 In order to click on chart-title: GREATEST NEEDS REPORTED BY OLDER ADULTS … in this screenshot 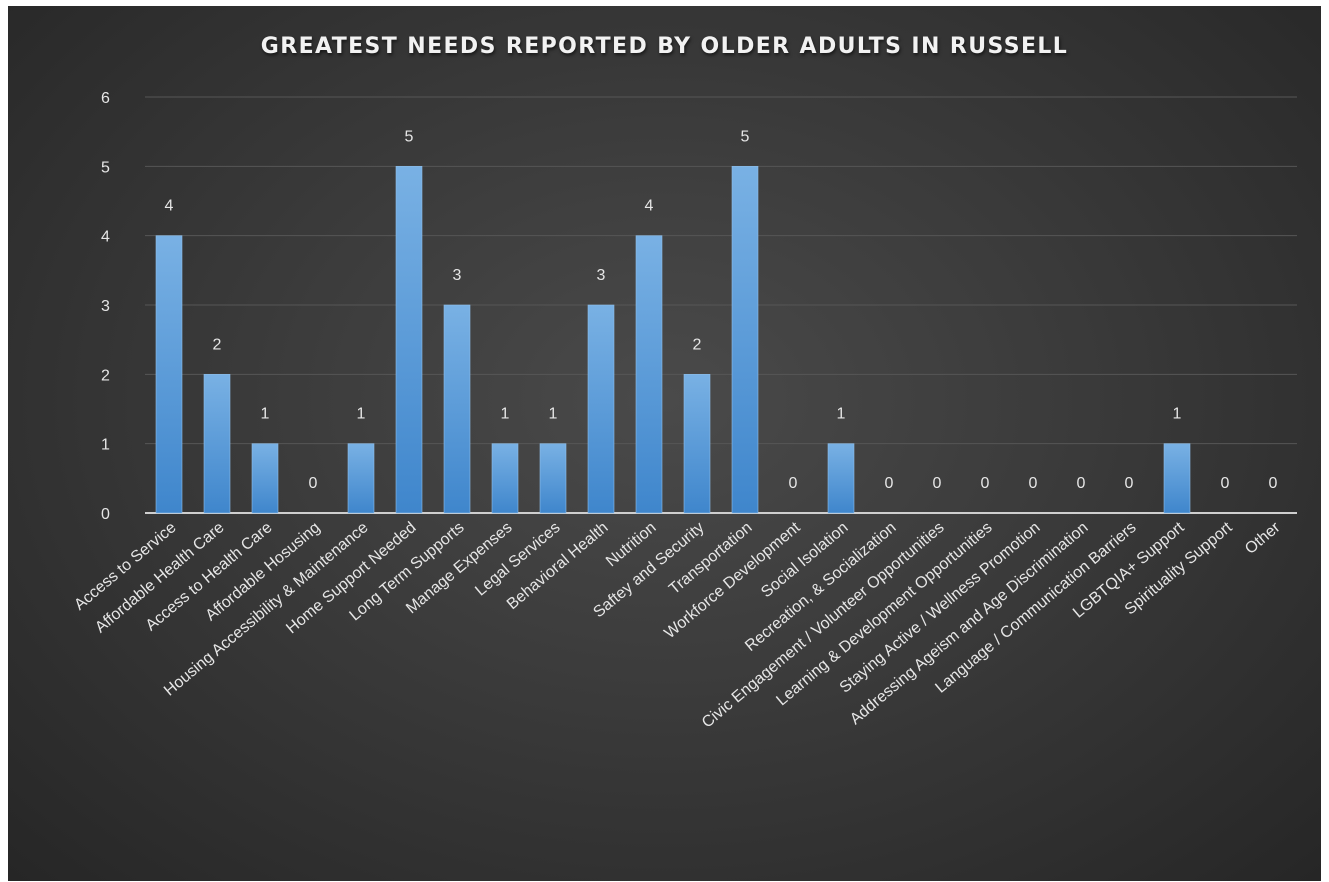, I will do `click(664, 46)`.